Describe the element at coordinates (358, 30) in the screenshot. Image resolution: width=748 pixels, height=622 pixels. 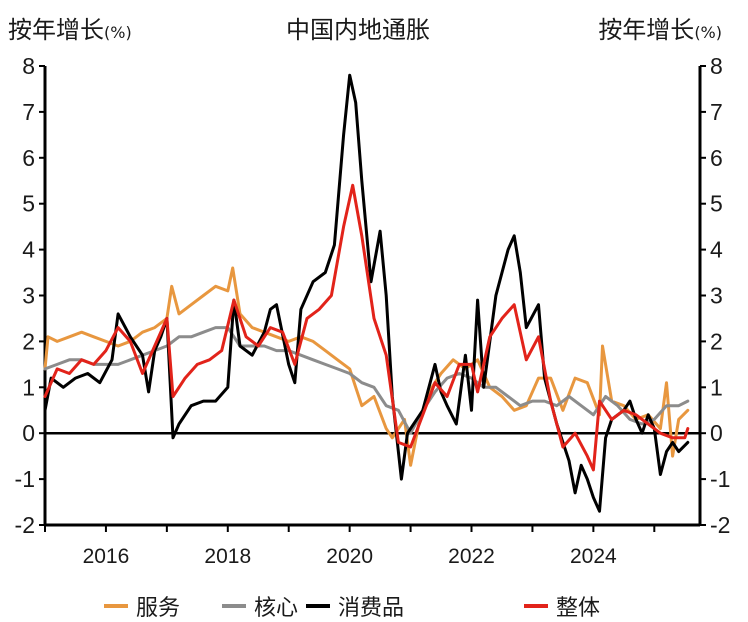
I see `chart-title: 中国内地通胀` at that location.